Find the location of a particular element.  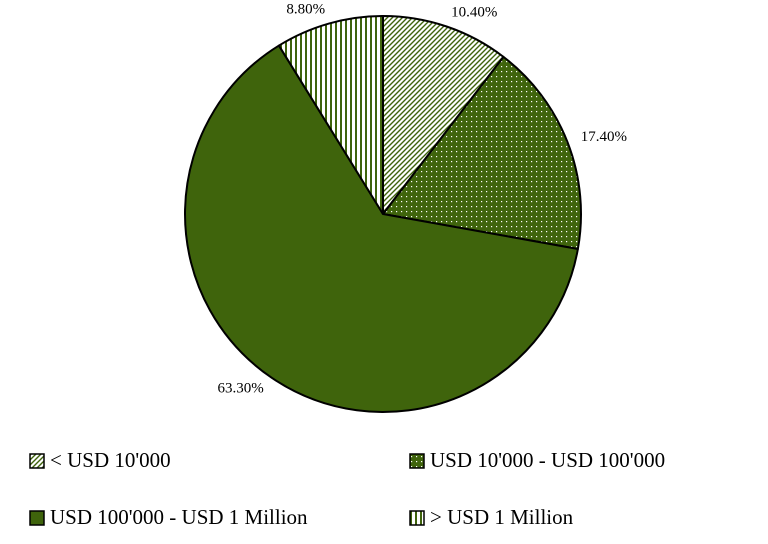

legend-label: USD 10'000 - USD 100'000 is located at coordinates (547, 460).